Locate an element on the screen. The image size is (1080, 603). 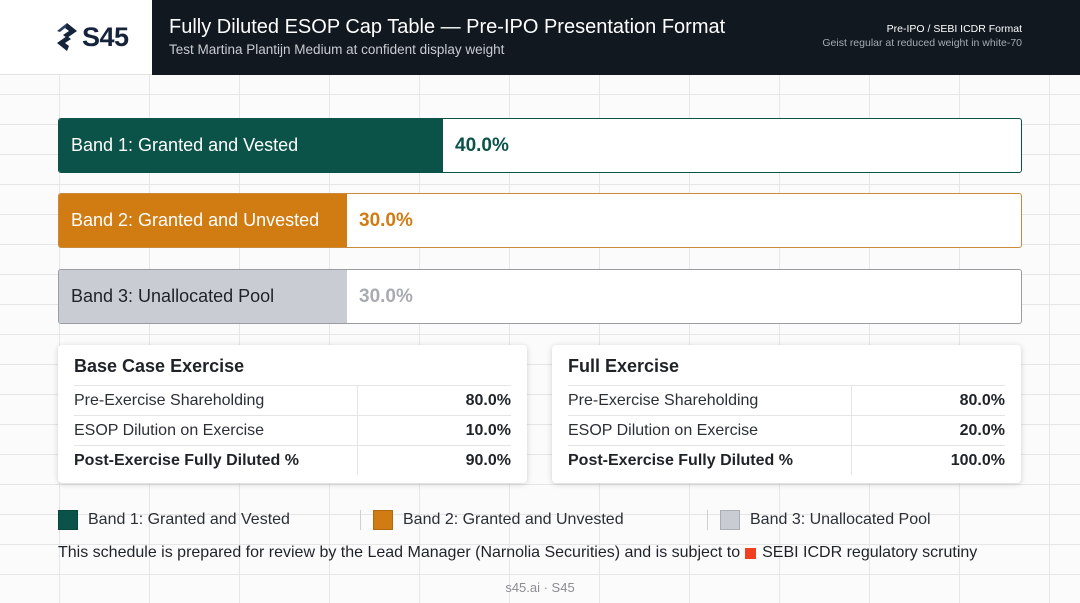
band-fill-3: Band 3: Unallocated Pool is located at coordinates (203, 296).